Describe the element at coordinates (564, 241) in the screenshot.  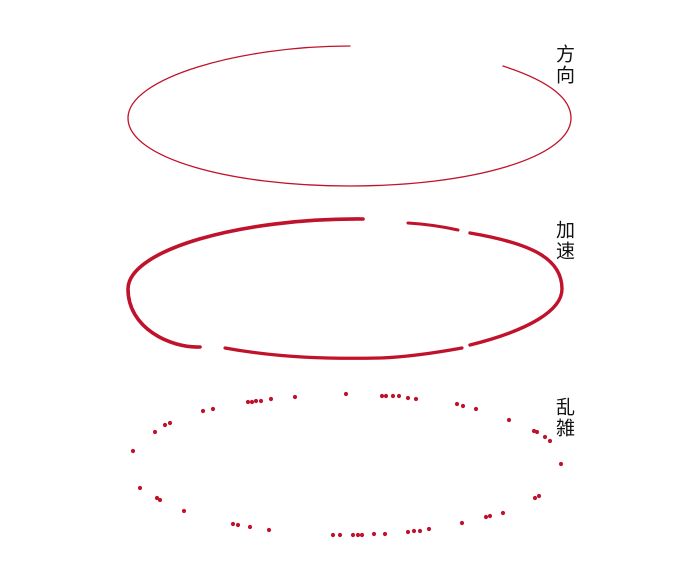
I see `label-acceleration: 加速` at that location.